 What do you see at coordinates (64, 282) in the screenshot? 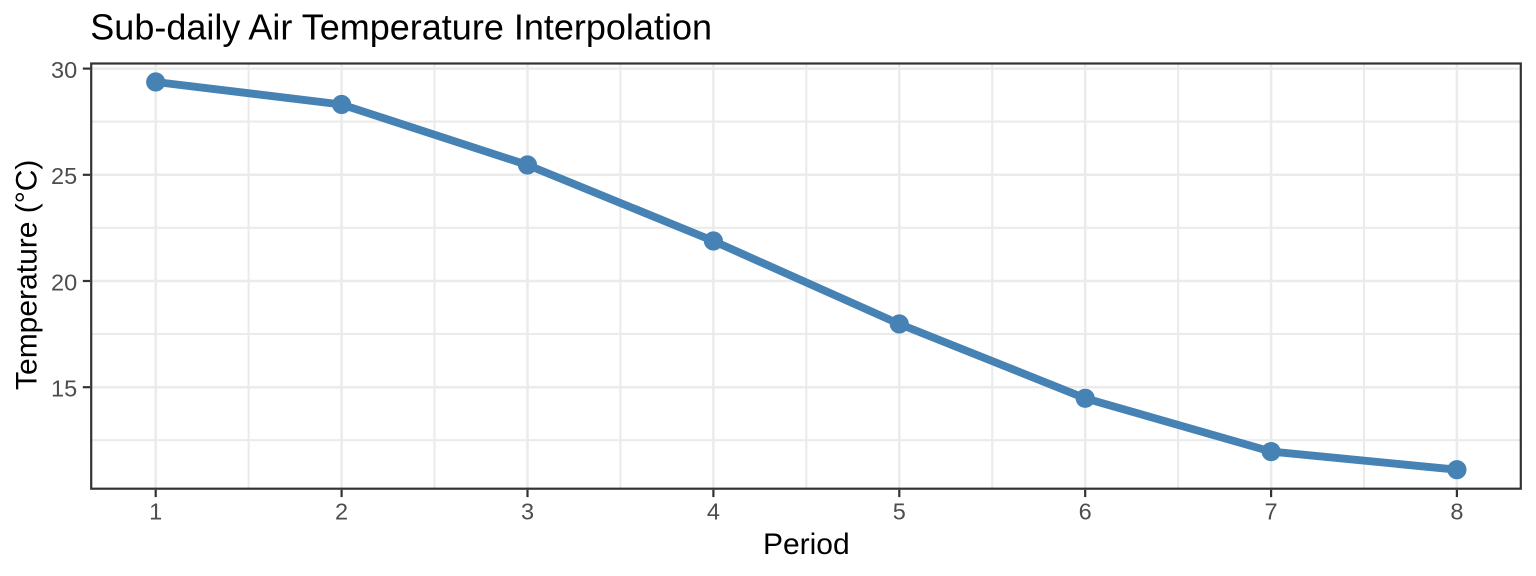
I see `svg-text: 20` at bounding box center [64, 282].